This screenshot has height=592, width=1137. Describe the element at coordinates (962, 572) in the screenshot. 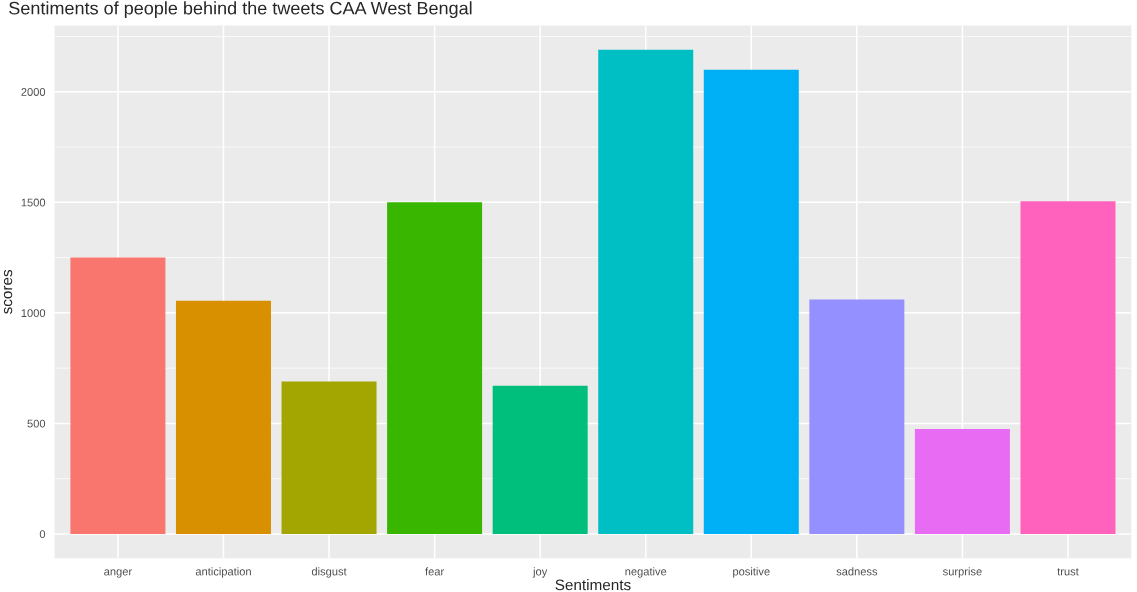

I see `x-tick-label: surprise` at that location.